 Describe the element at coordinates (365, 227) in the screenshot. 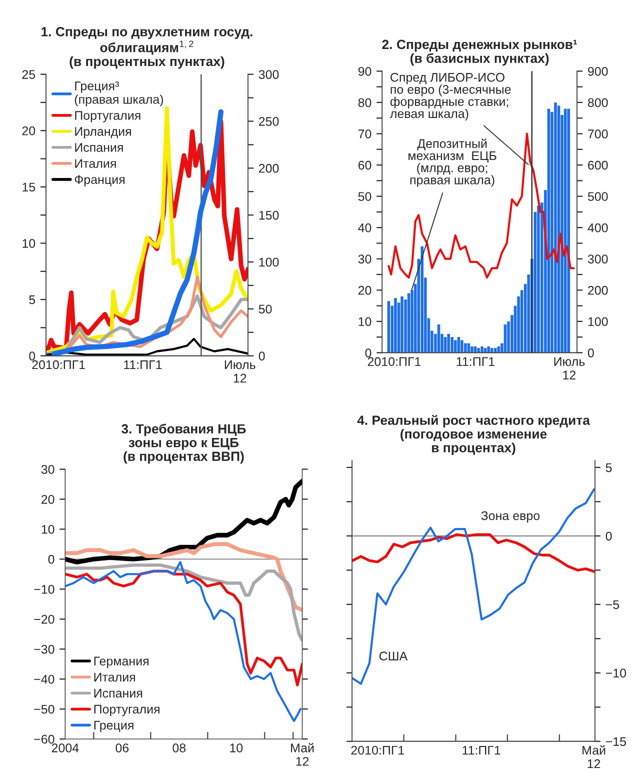

I see `y-tick-label: 40` at that location.